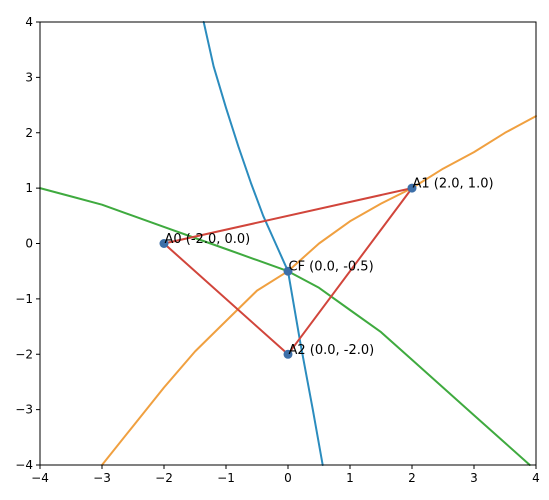 This screenshot has height=500, width=549. What do you see at coordinates (24, 410) in the screenshot?
I see `y-tick-label-1: −3` at bounding box center [24, 410].